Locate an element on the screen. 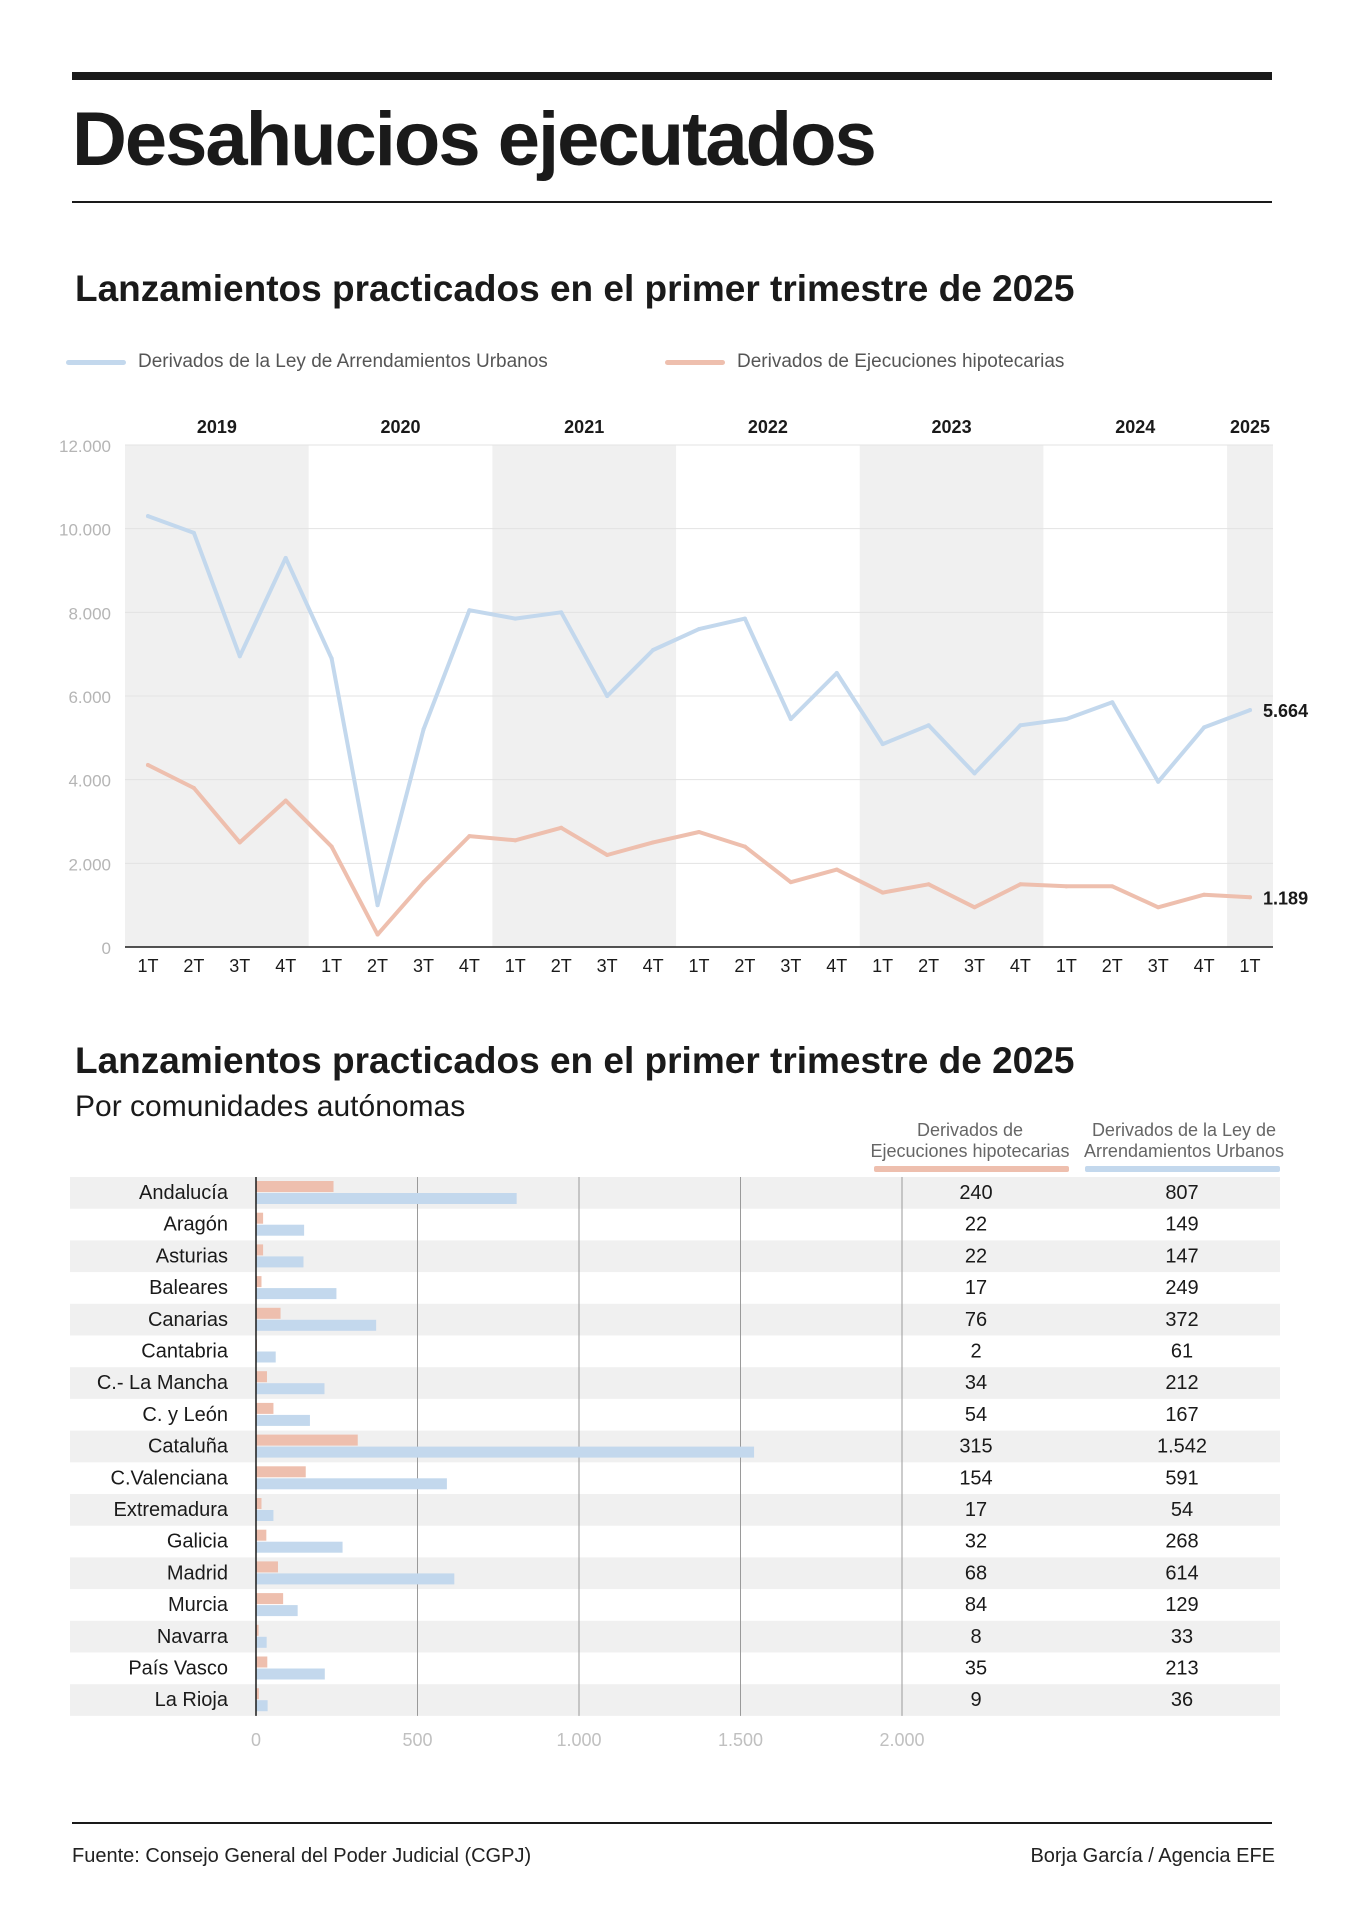 The image size is (1349, 1920). title-divider is located at coordinates (672, 202).